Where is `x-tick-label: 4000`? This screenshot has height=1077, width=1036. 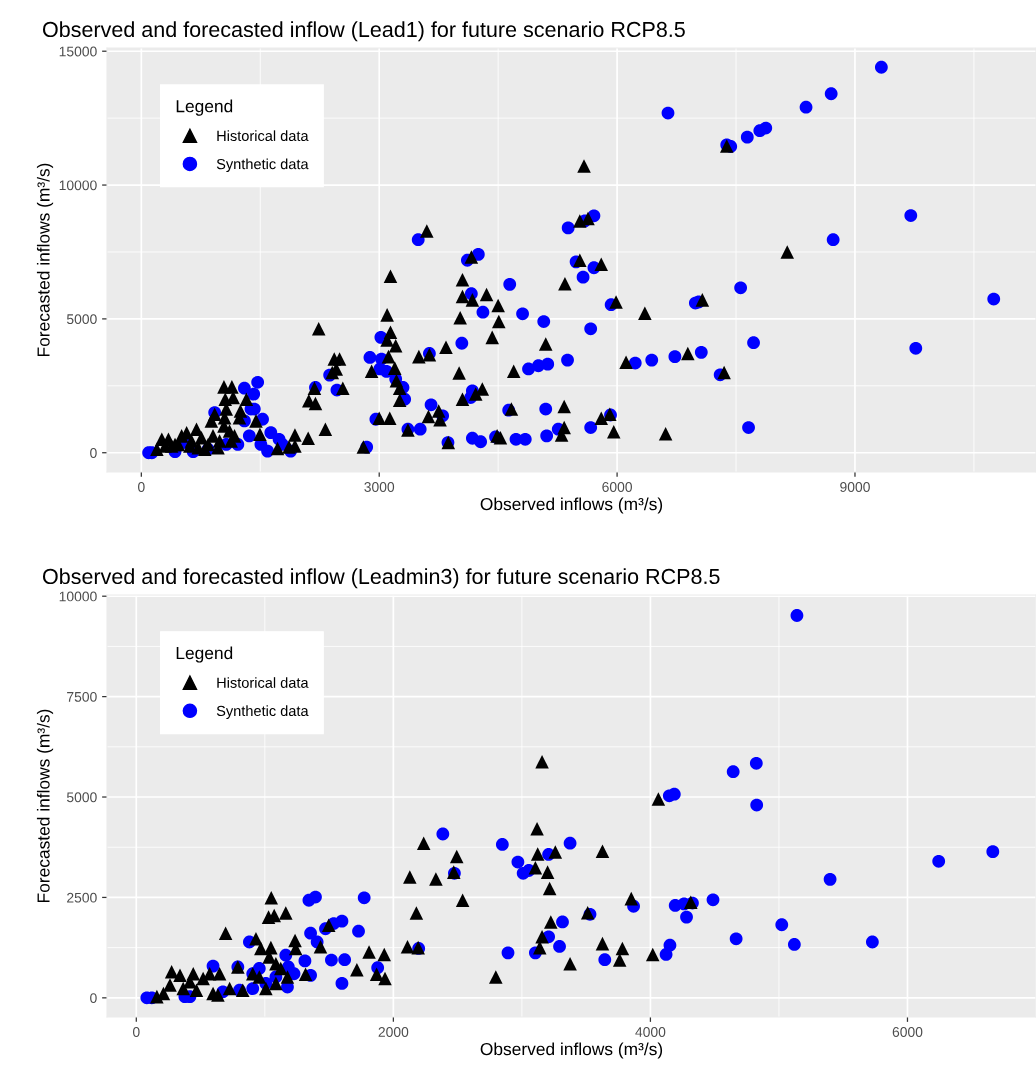 x-tick-label: 4000 is located at coordinates (650, 1032).